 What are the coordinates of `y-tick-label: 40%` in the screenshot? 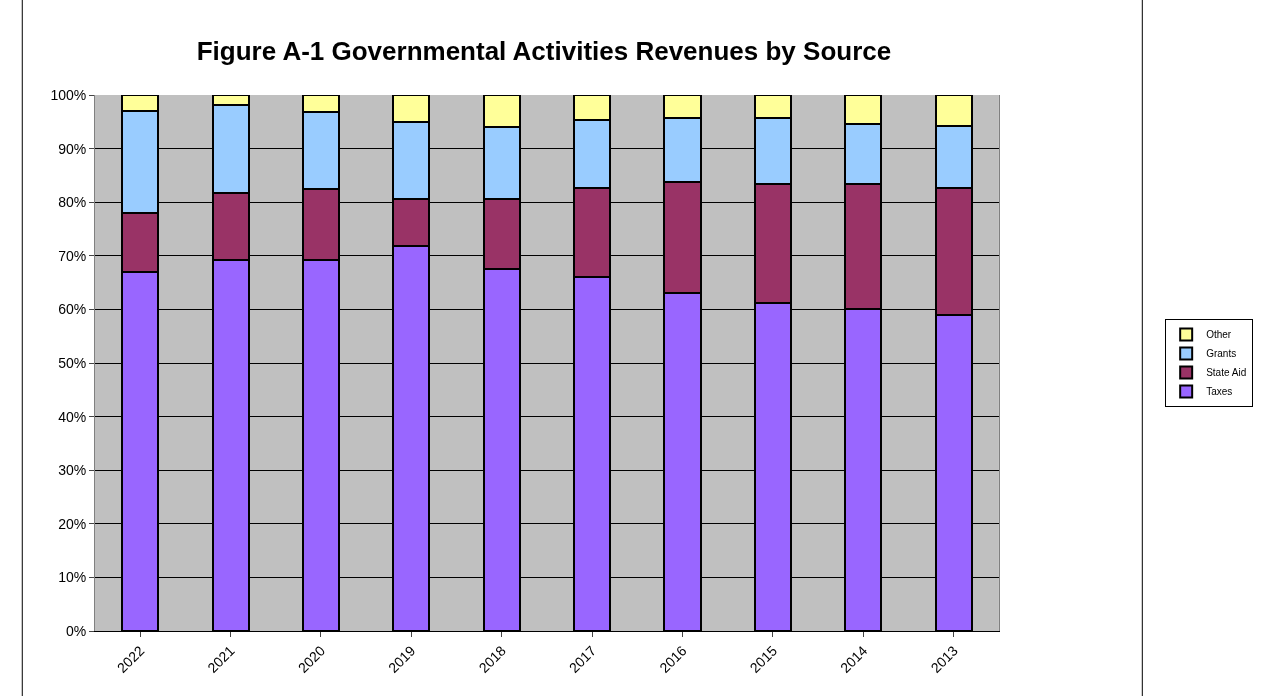 It's located at (72, 416).